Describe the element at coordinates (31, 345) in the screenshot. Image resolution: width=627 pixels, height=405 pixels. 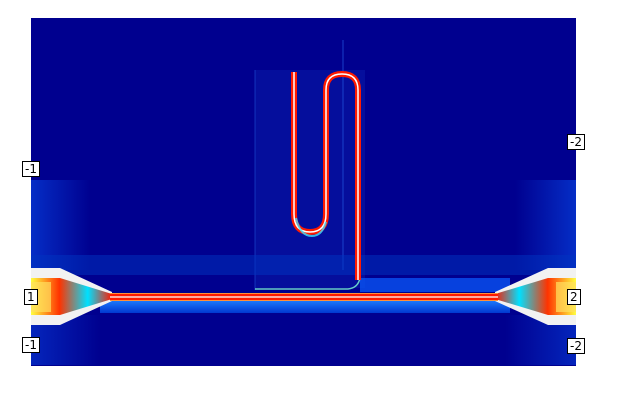
I see `port-label-left-lower: -1` at that location.